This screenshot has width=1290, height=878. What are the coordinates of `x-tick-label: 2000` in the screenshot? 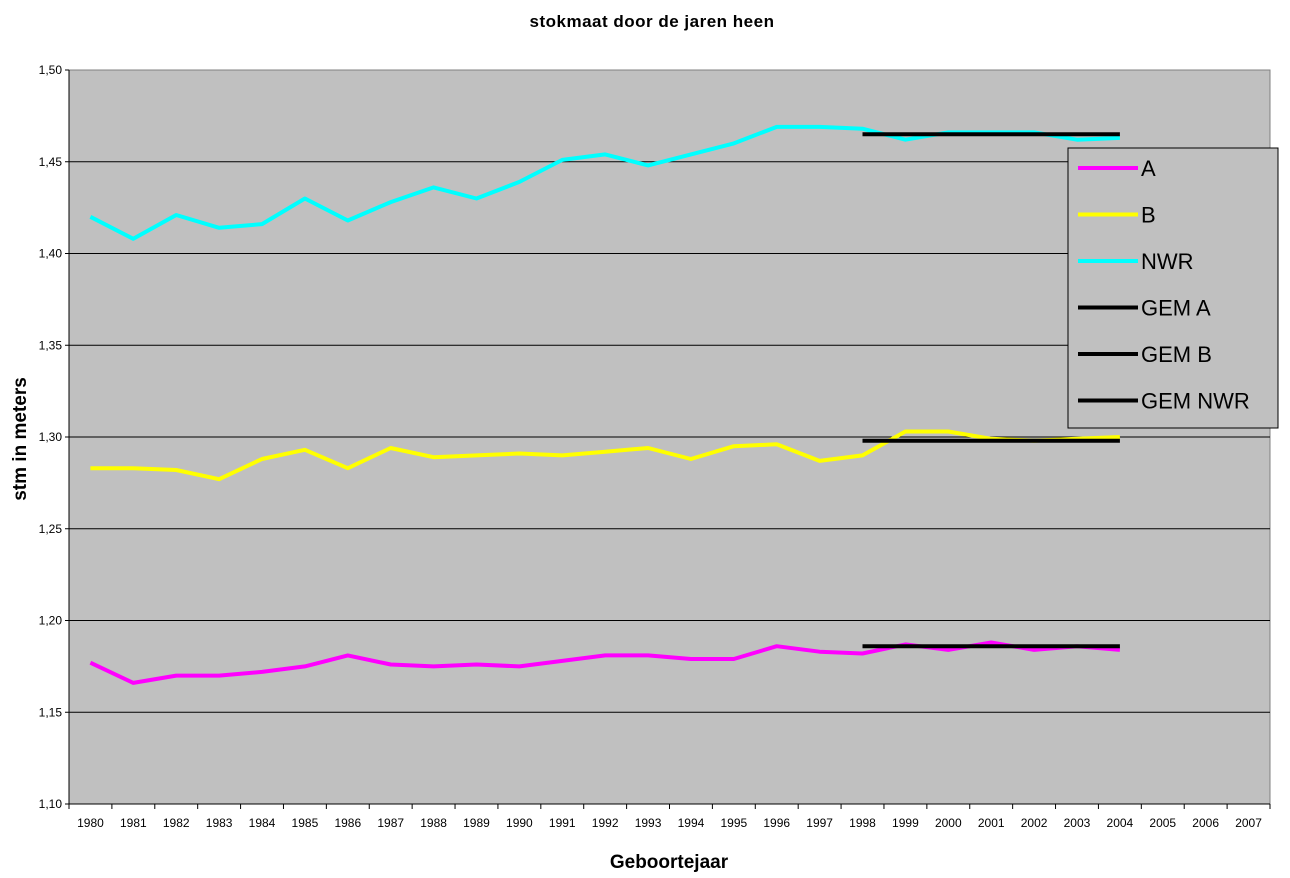 It's located at (948, 823).